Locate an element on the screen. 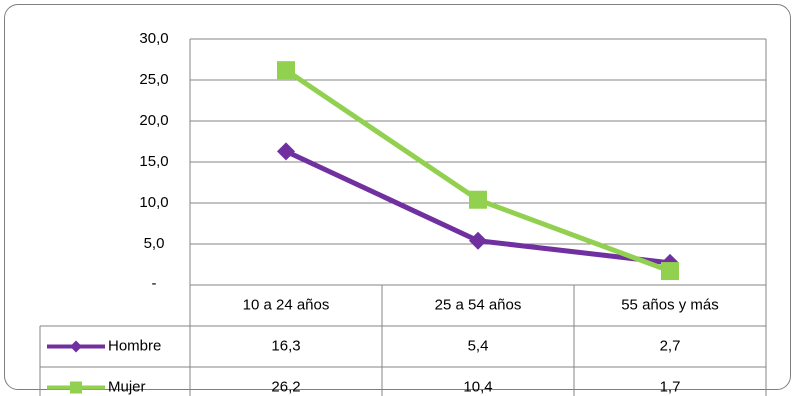 The image size is (798, 396). table-value-cell: 2,7 is located at coordinates (670, 345).